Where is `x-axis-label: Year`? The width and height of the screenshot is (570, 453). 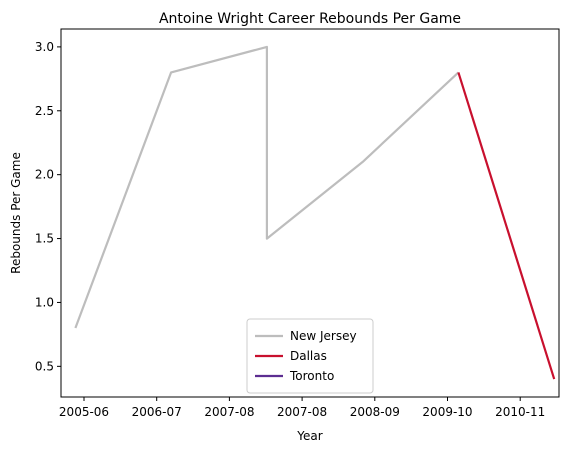 x-axis-label: Year is located at coordinates (309, 436).